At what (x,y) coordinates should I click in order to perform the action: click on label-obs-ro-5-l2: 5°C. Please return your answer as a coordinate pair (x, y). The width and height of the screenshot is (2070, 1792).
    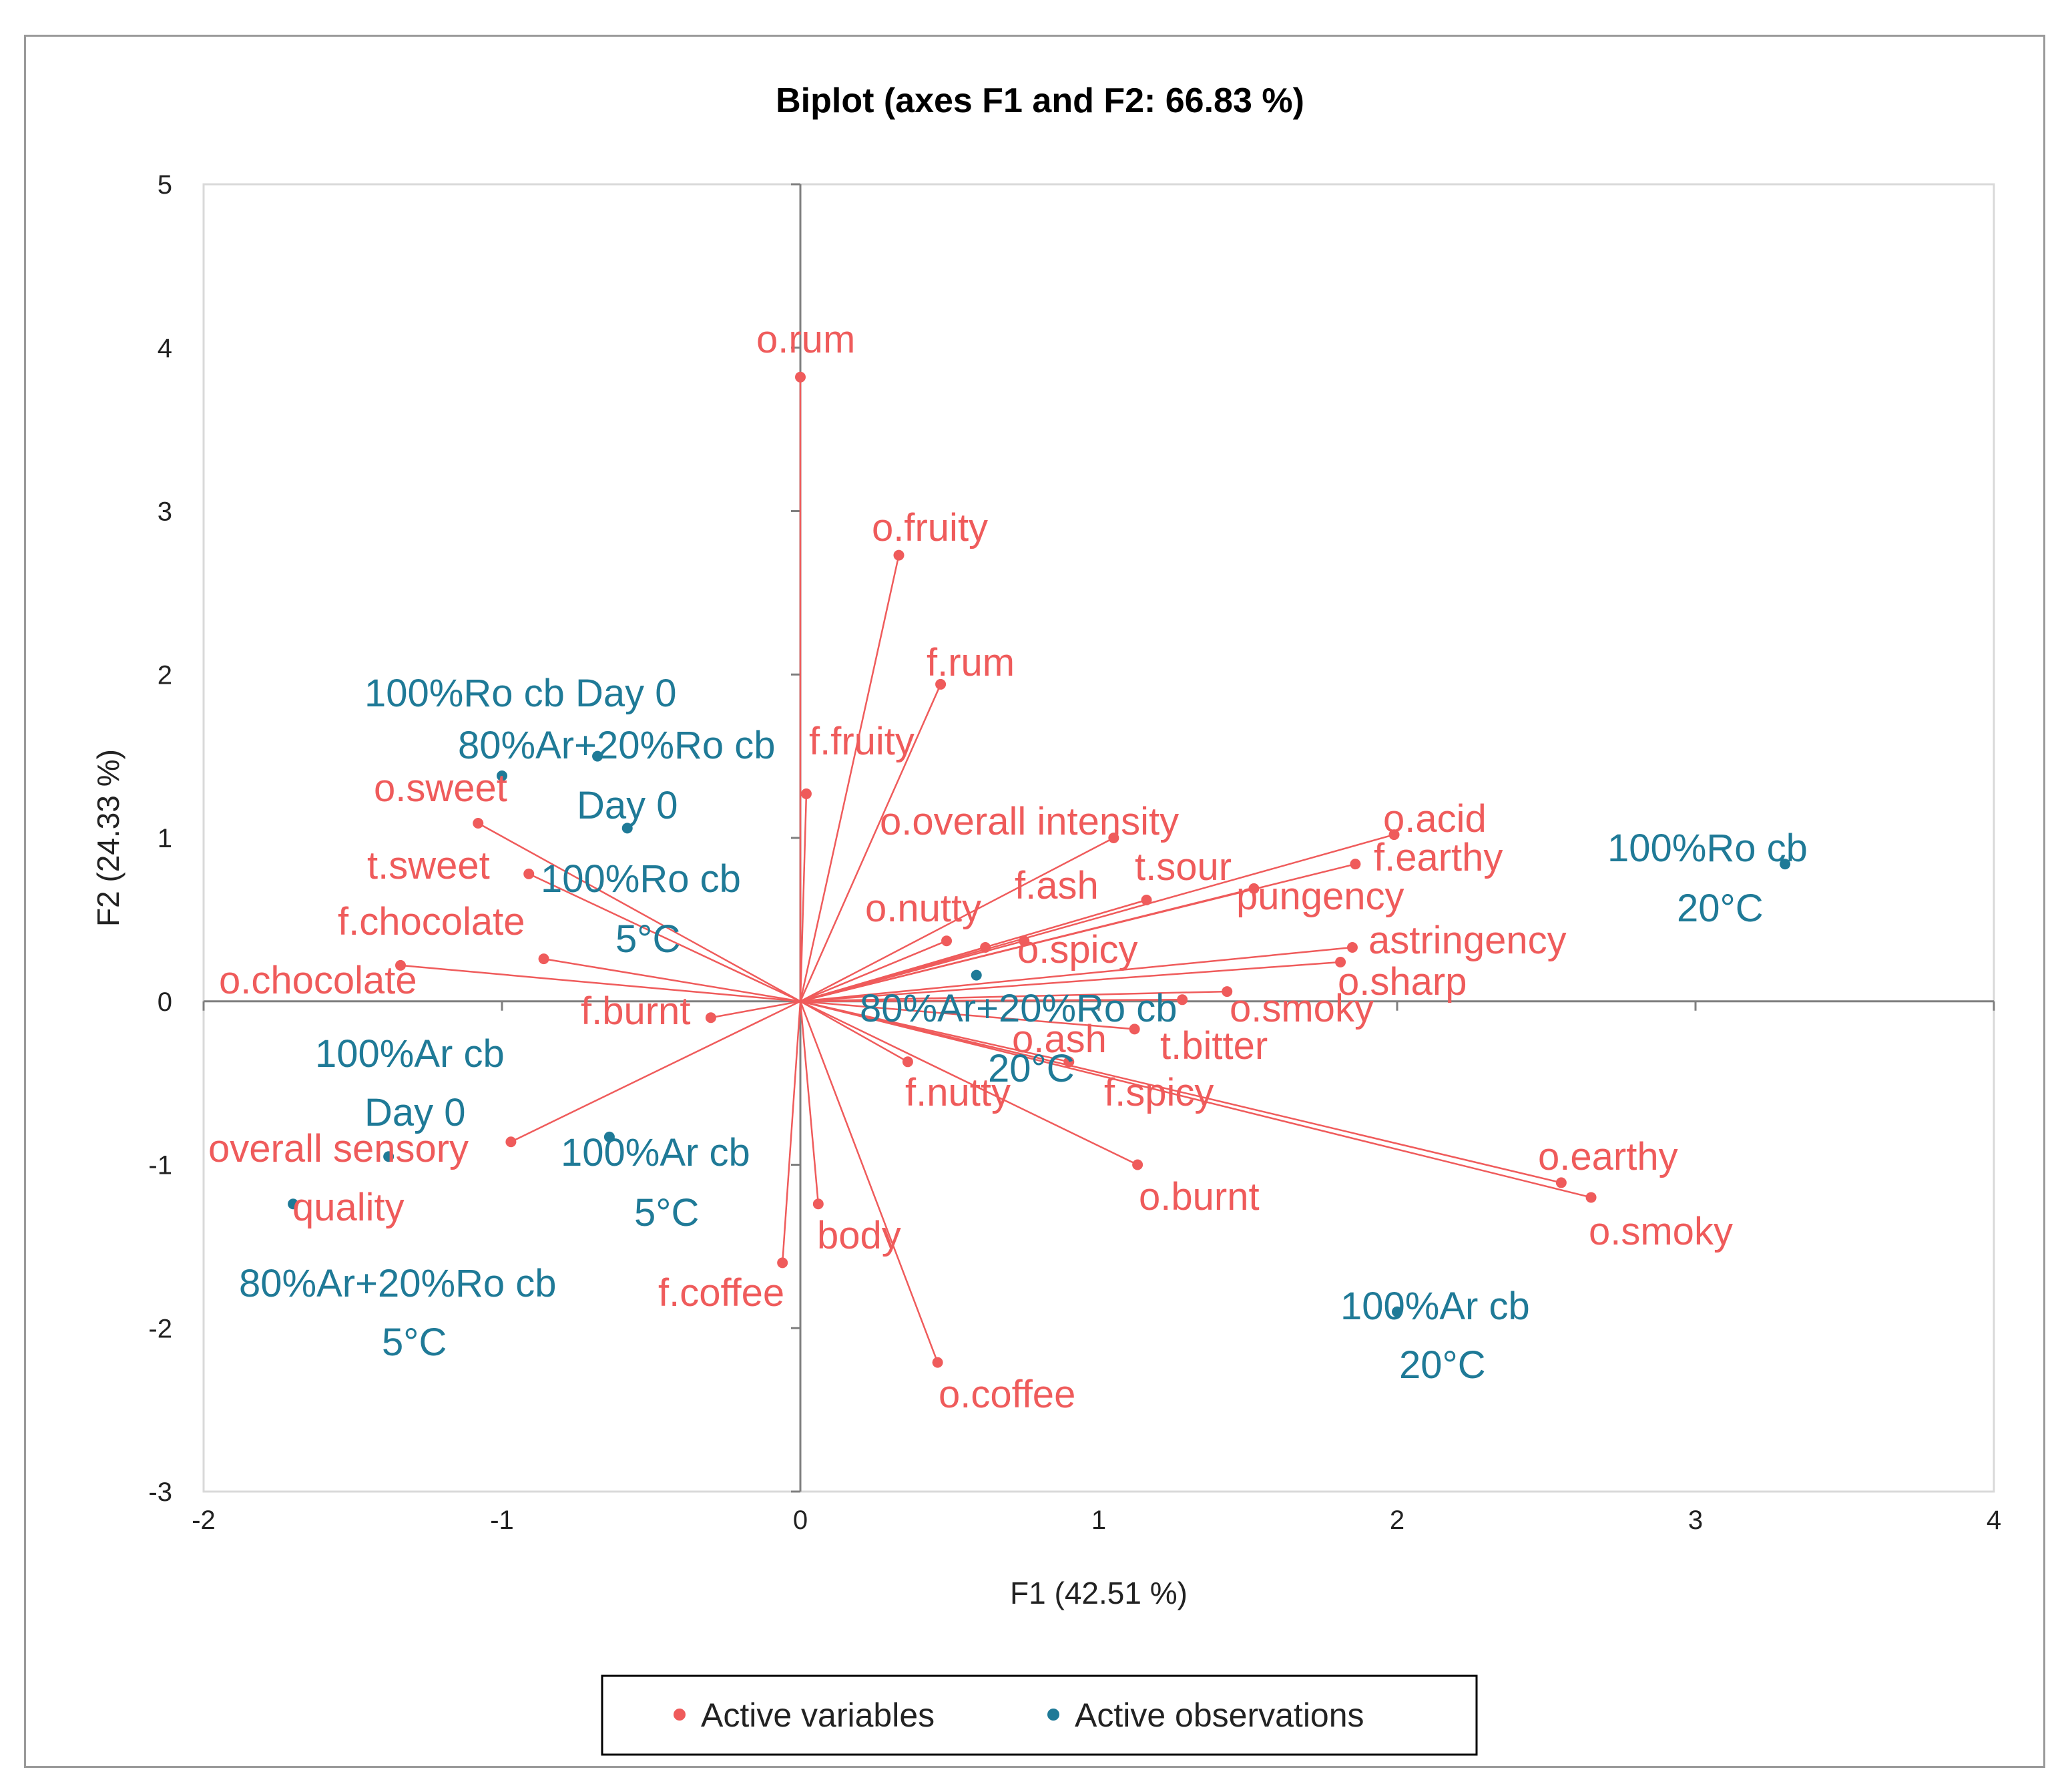
    Looking at the image, I should click on (647, 939).